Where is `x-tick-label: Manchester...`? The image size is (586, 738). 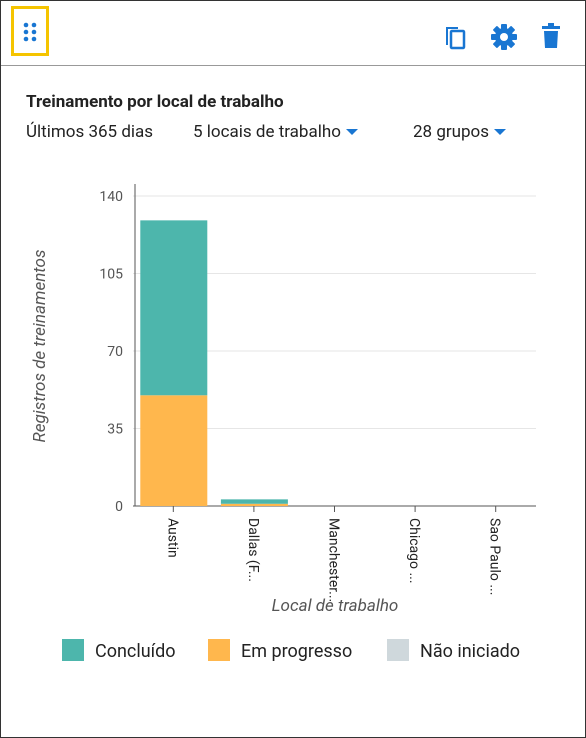 x-tick-label: Manchester... is located at coordinates (334, 560).